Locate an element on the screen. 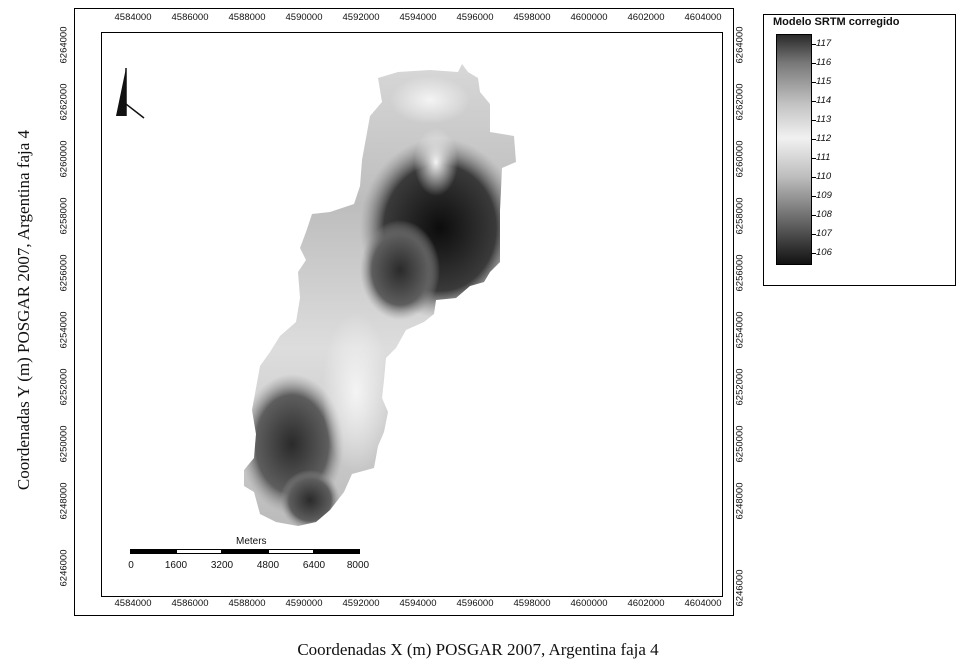 The height and width of the screenshot is (672, 956). scalebar-label: 8000 is located at coordinates (358, 565).